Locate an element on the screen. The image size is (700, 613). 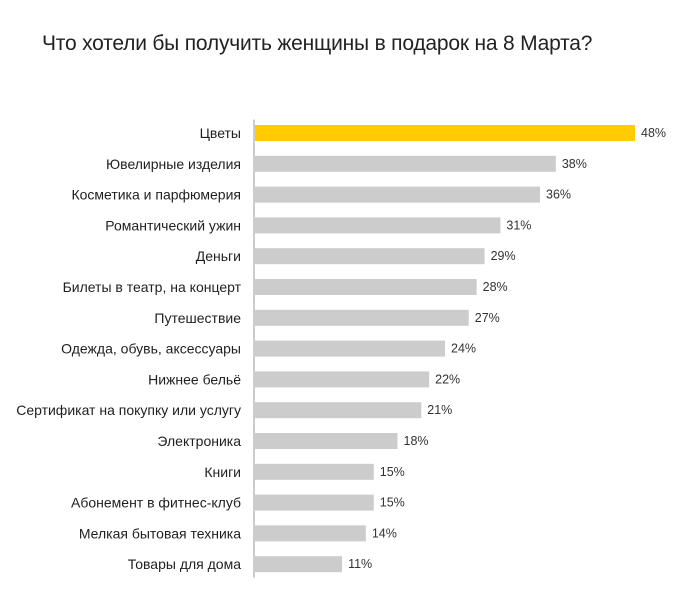
value-label-6: 28% is located at coordinates (495, 287).